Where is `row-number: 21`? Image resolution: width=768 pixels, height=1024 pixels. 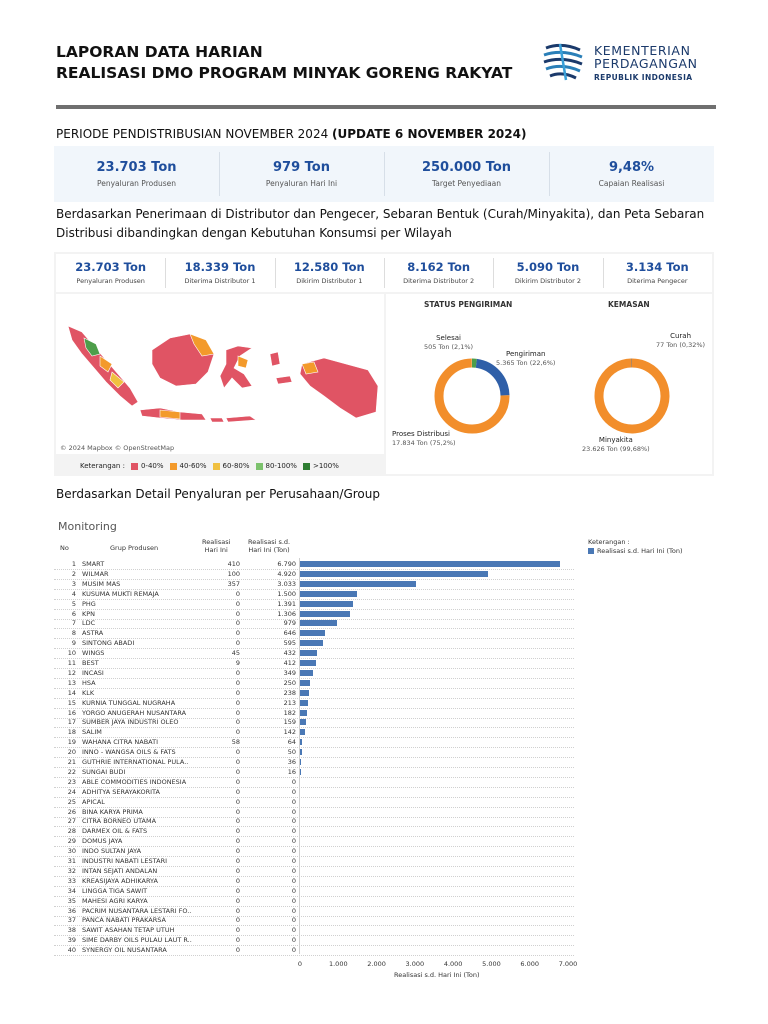 row-number: 21 is located at coordinates (71, 762).